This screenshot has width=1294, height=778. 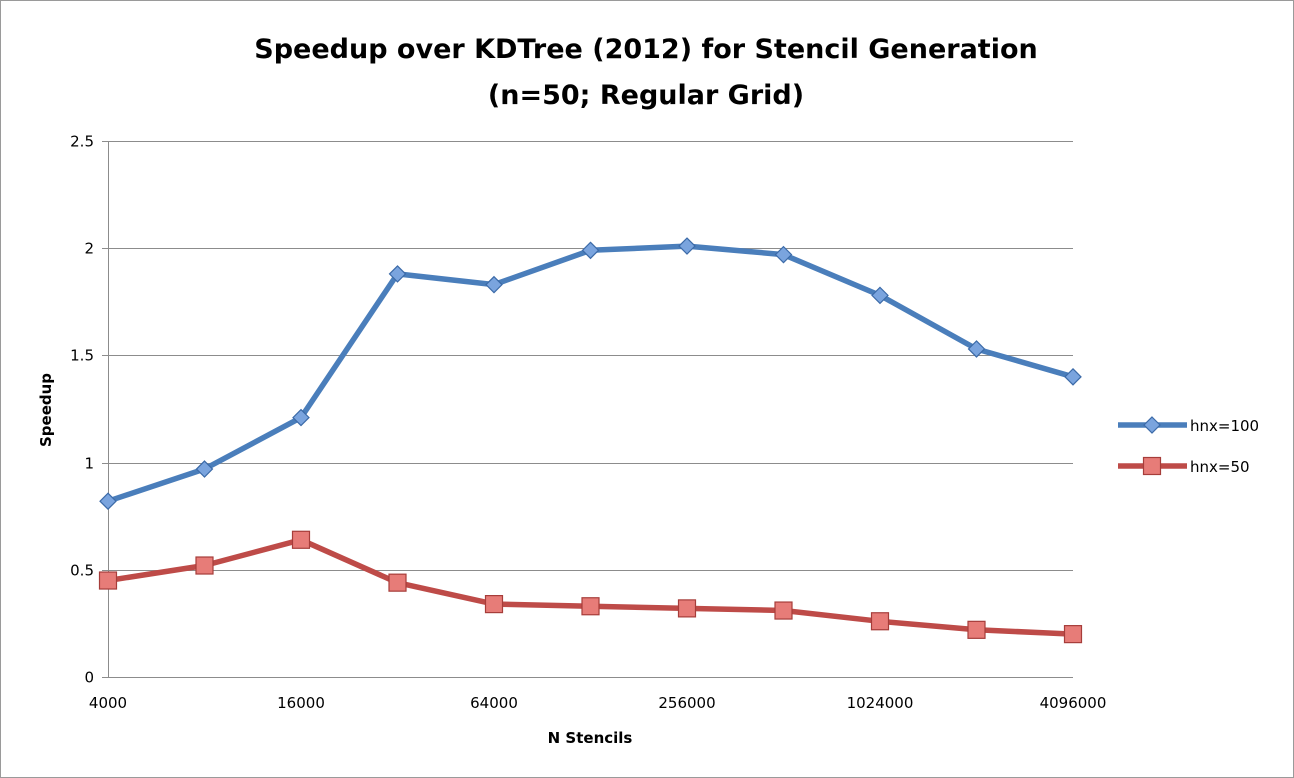 I want to click on y-tick-labels: 0 0.5 1 1.5 2 2.5, so click(x=82, y=410).